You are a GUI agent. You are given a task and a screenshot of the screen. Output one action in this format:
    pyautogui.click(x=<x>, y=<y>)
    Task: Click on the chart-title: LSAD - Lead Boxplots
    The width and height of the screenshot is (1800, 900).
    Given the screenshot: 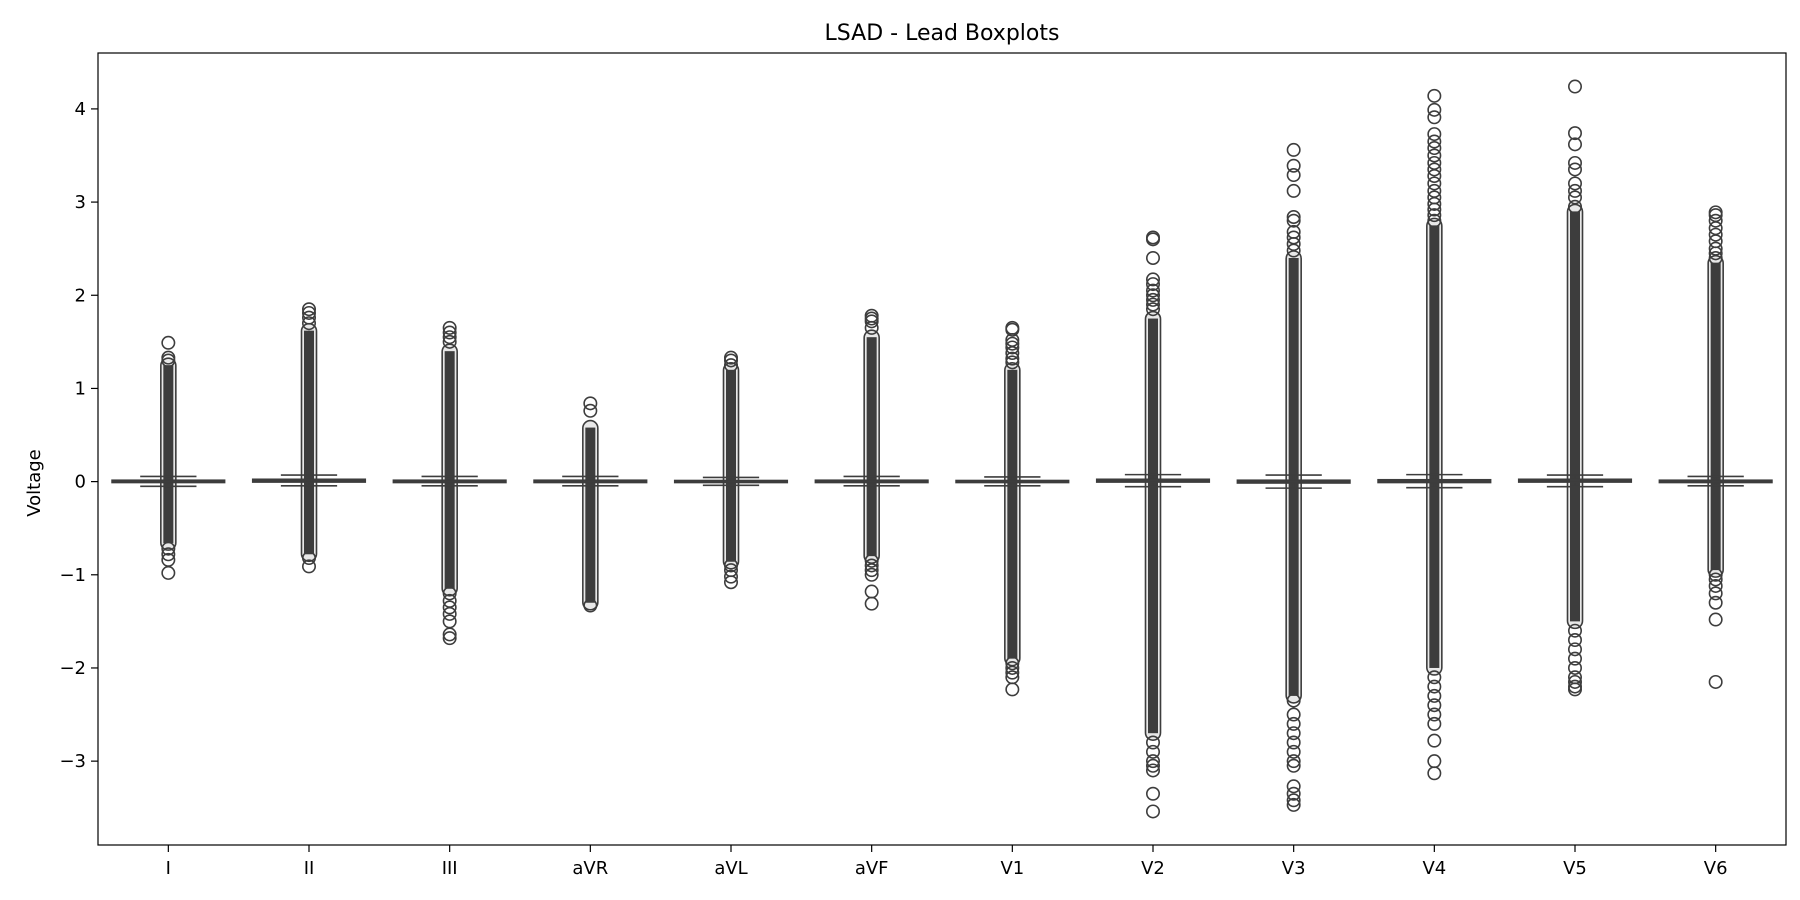 What is the action you would take?
    pyautogui.click(x=942, y=33)
    